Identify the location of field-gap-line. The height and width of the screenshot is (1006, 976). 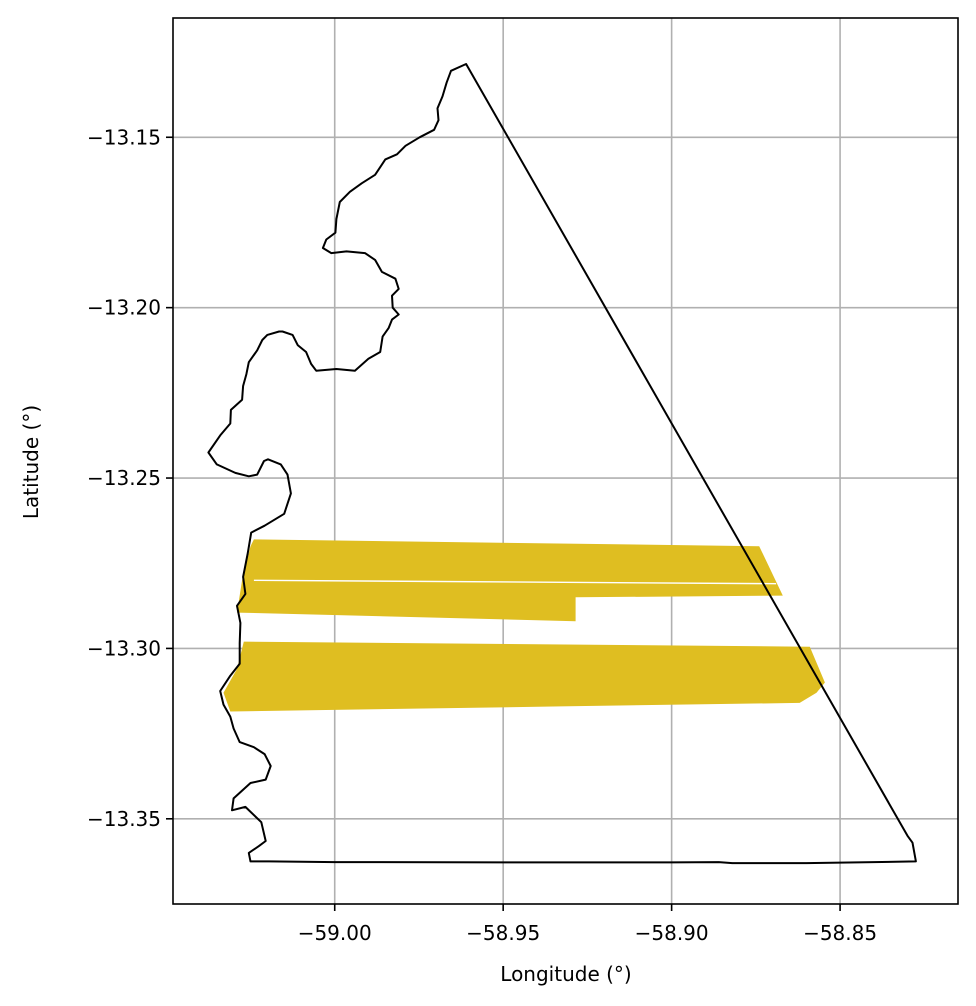
(515, 582).